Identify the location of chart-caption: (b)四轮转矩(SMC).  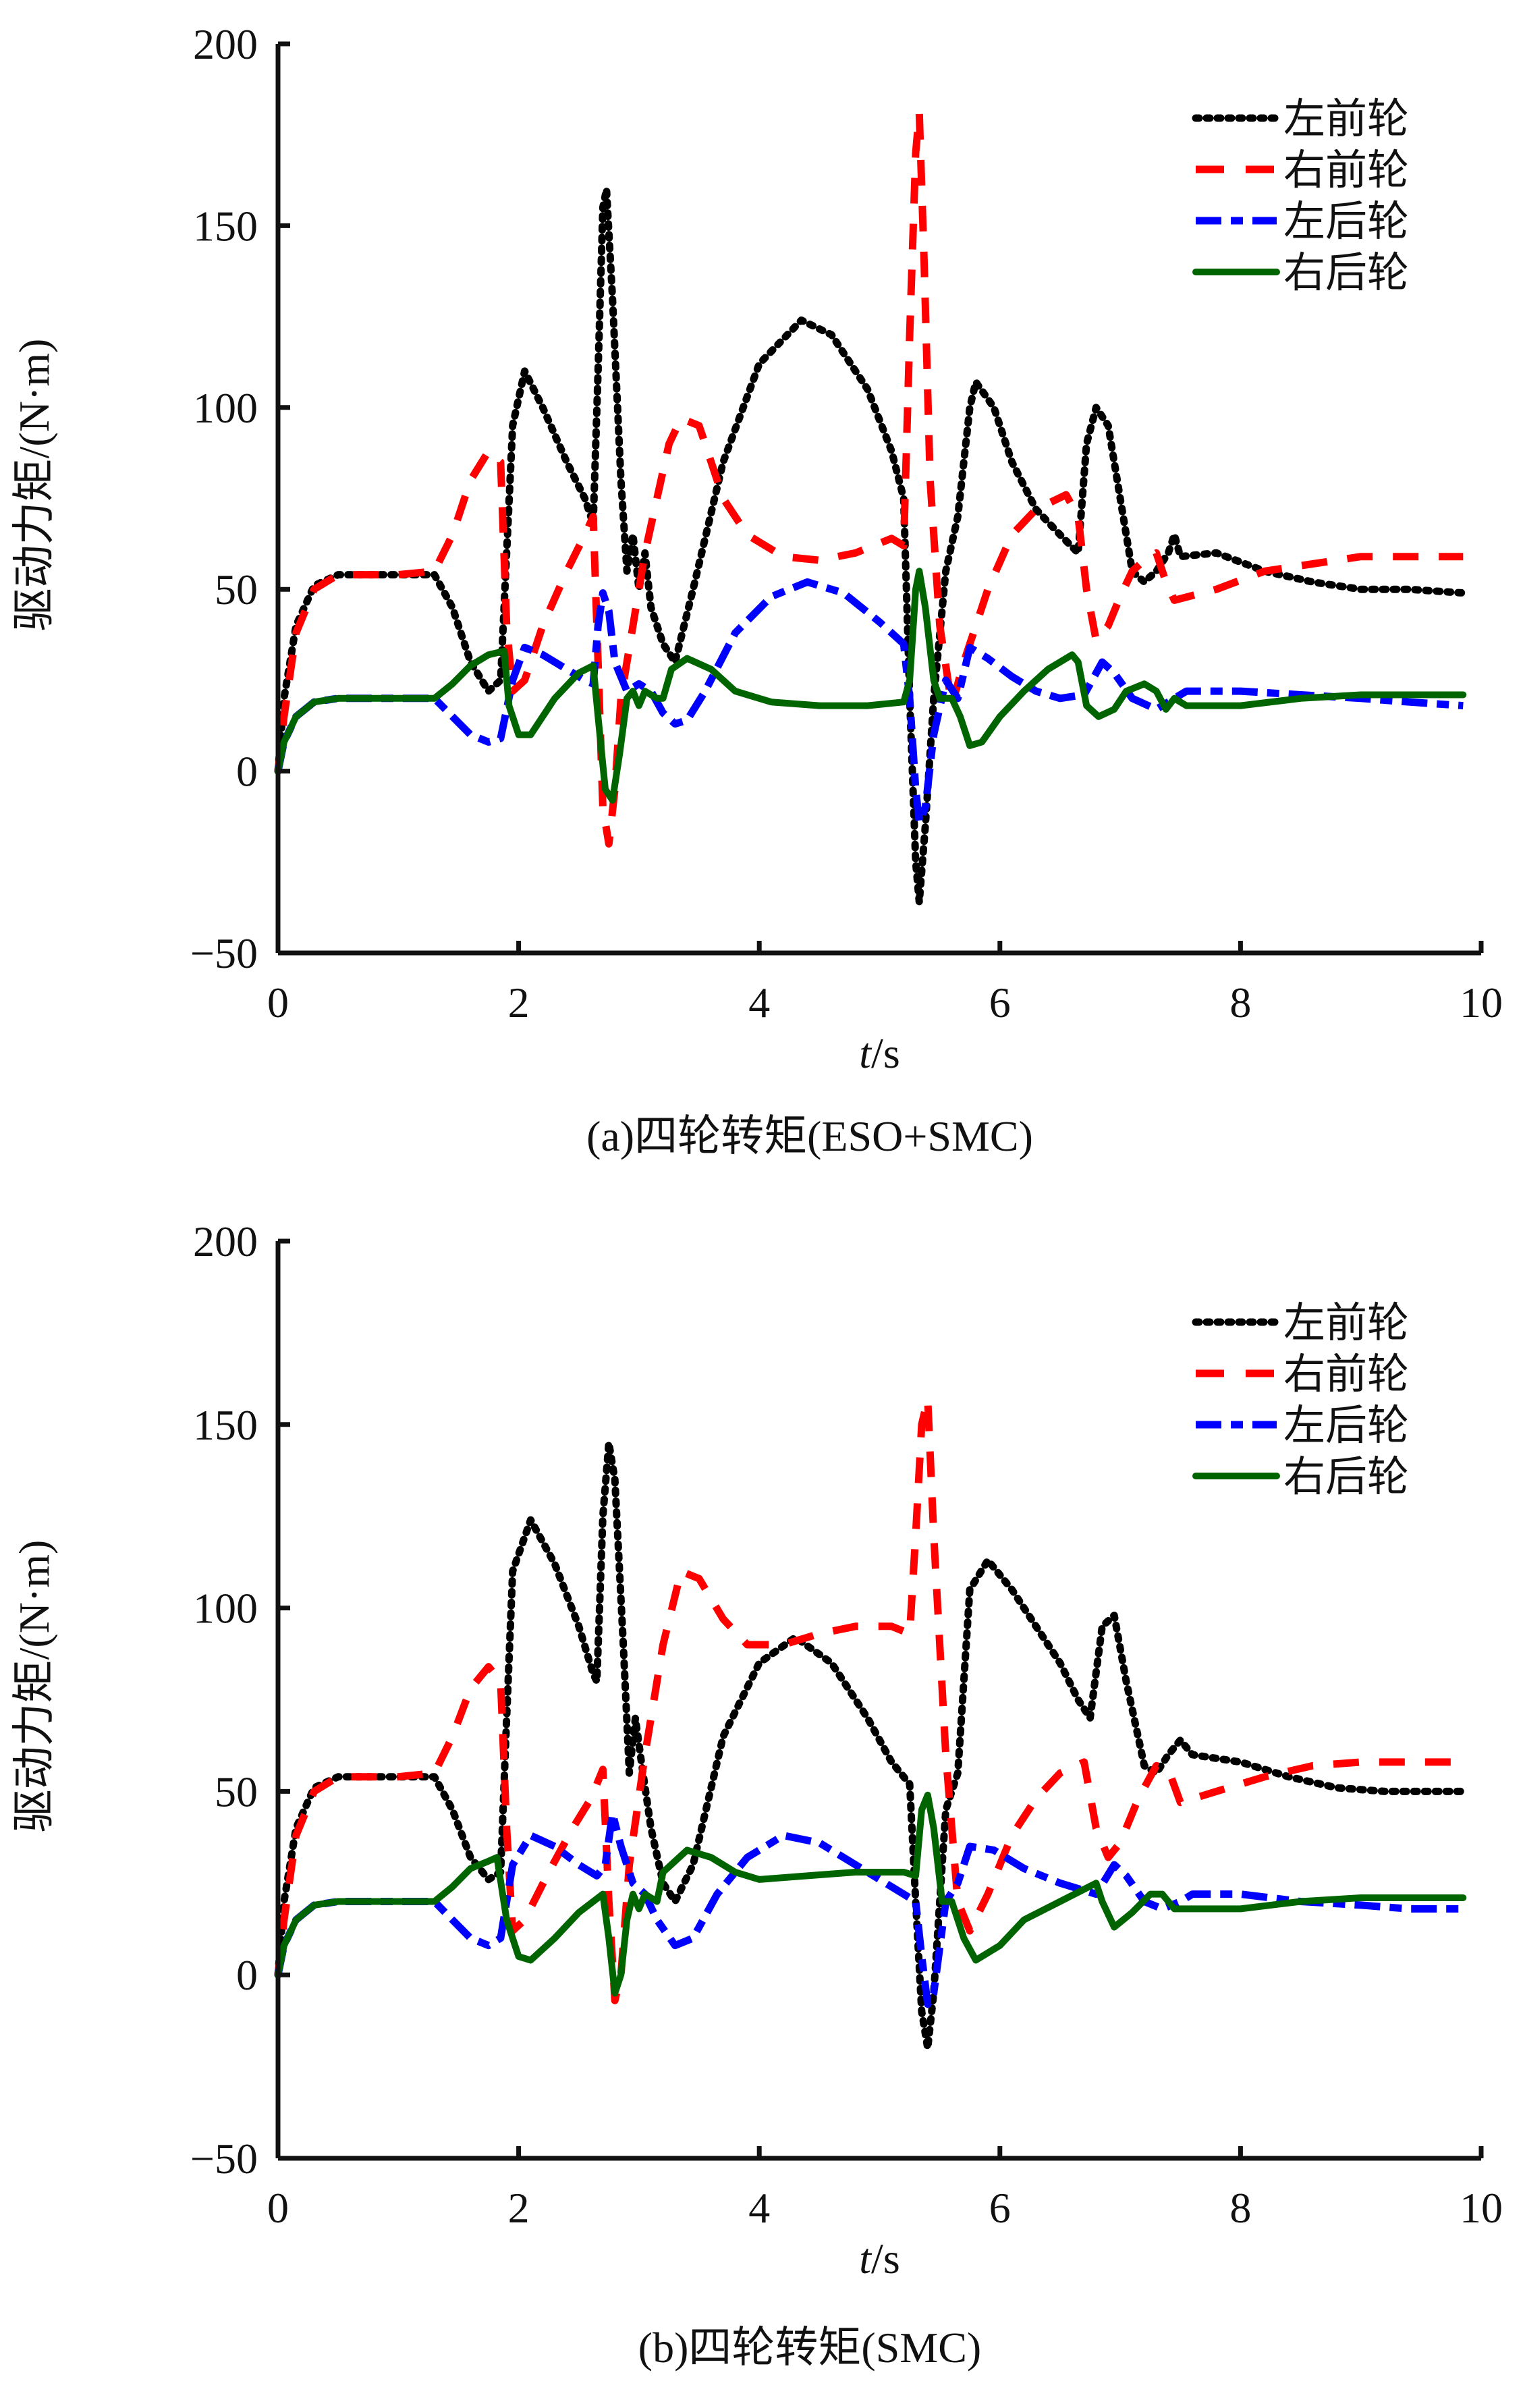
(809, 2348).